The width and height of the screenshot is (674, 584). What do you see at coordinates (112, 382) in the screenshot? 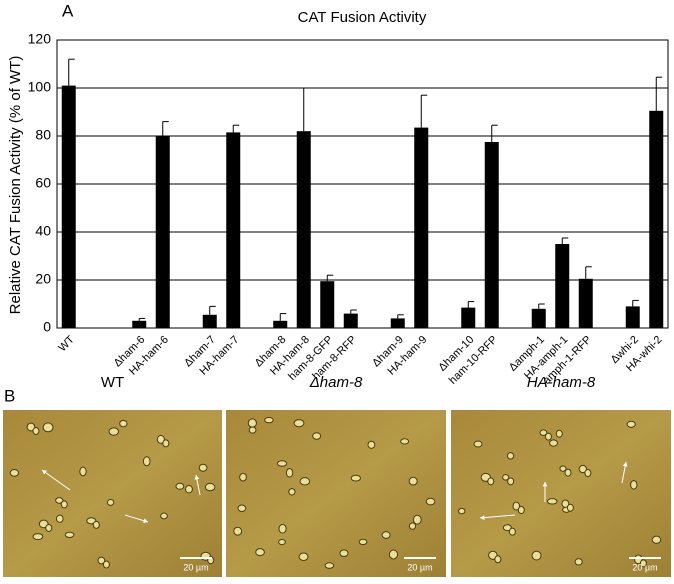
I see `image-title: WT` at bounding box center [112, 382].